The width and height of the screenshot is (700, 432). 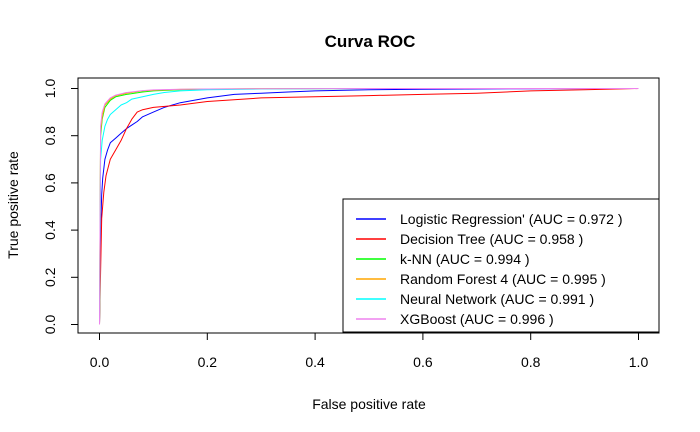 I want to click on x-tick-label: 0.2, so click(x=208, y=362).